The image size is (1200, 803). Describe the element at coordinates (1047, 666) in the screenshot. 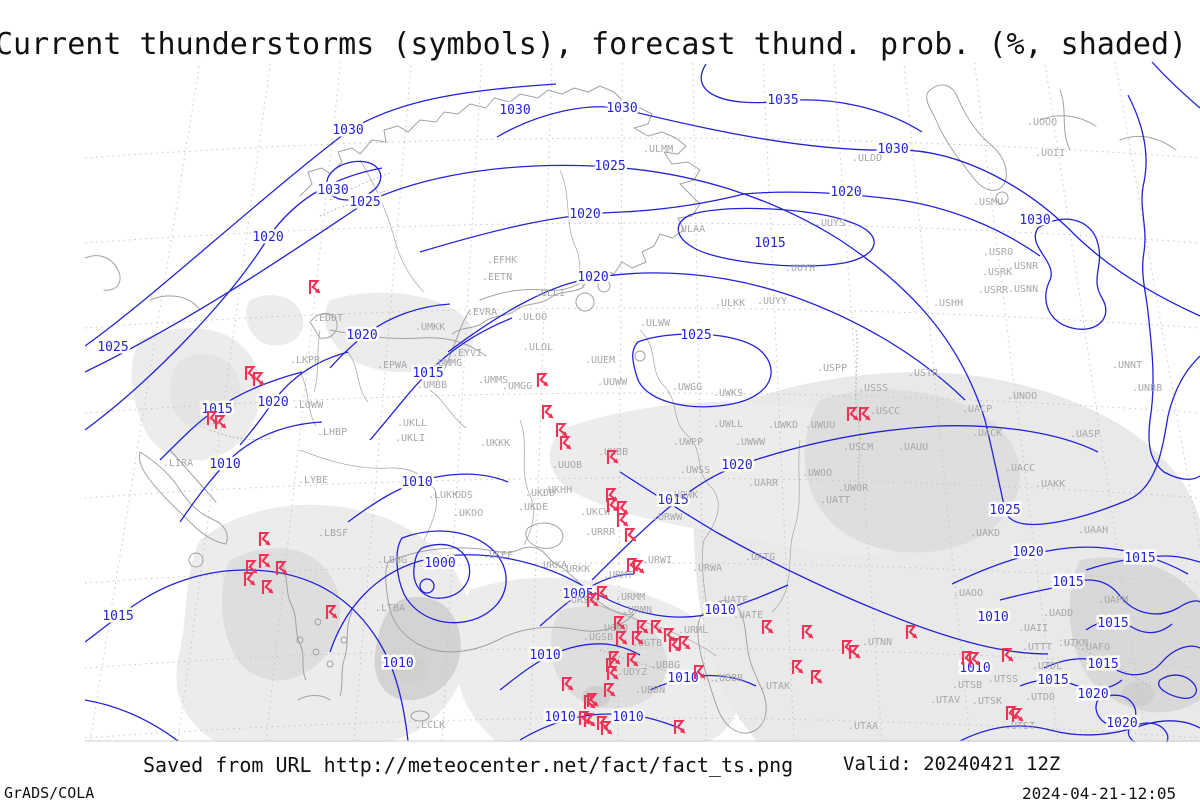

I see `station-label: .UTDL` at that location.